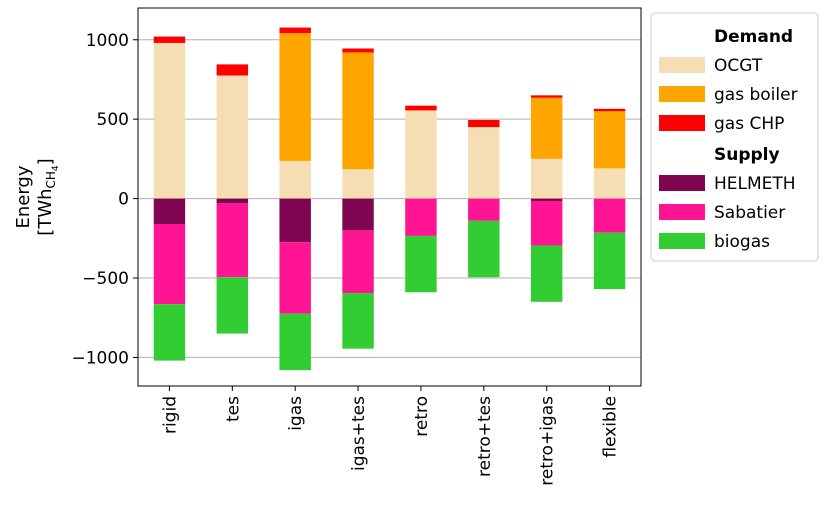 The width and height of the screenshot is (830, 512). I want to click on legend-swatch-ocgt, so click(682, 65).